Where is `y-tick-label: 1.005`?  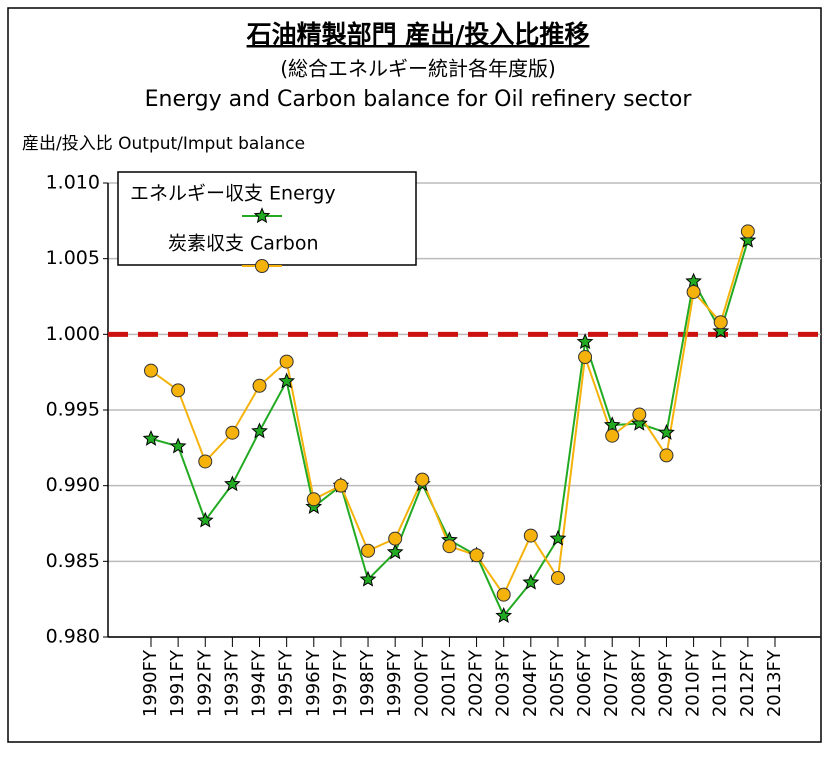
y-tick-label: 1.005 is located at coordinates (73, 258).